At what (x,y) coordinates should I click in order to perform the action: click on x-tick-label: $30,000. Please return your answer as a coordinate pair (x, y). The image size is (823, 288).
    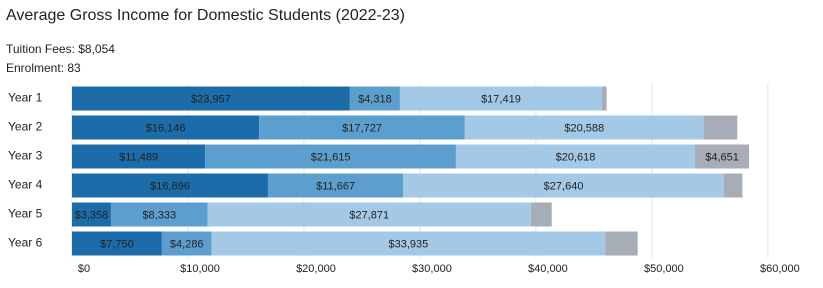
    Looking at the image, I should click on (432, 269).